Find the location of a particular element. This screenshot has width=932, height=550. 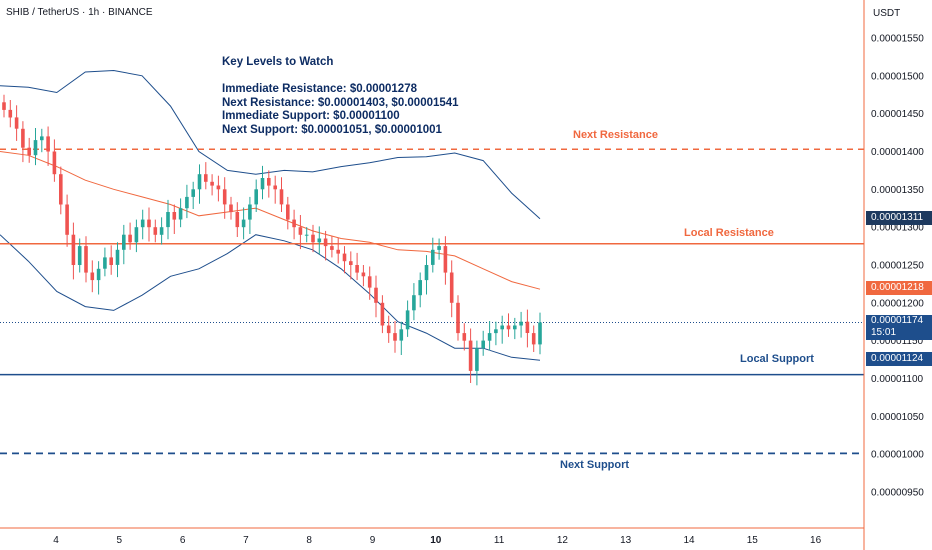

time-tick-label: 5 is located at coordinates (120, 540).